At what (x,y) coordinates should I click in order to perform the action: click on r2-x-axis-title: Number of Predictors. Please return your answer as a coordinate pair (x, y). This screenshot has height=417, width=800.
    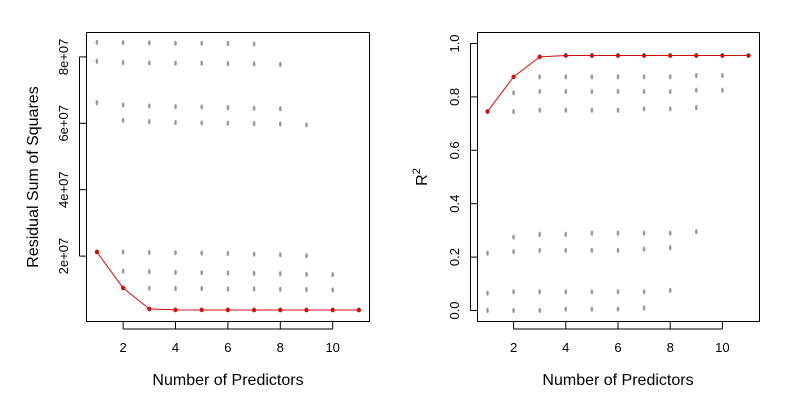
    Looking at the image, I should click on (617, 380).